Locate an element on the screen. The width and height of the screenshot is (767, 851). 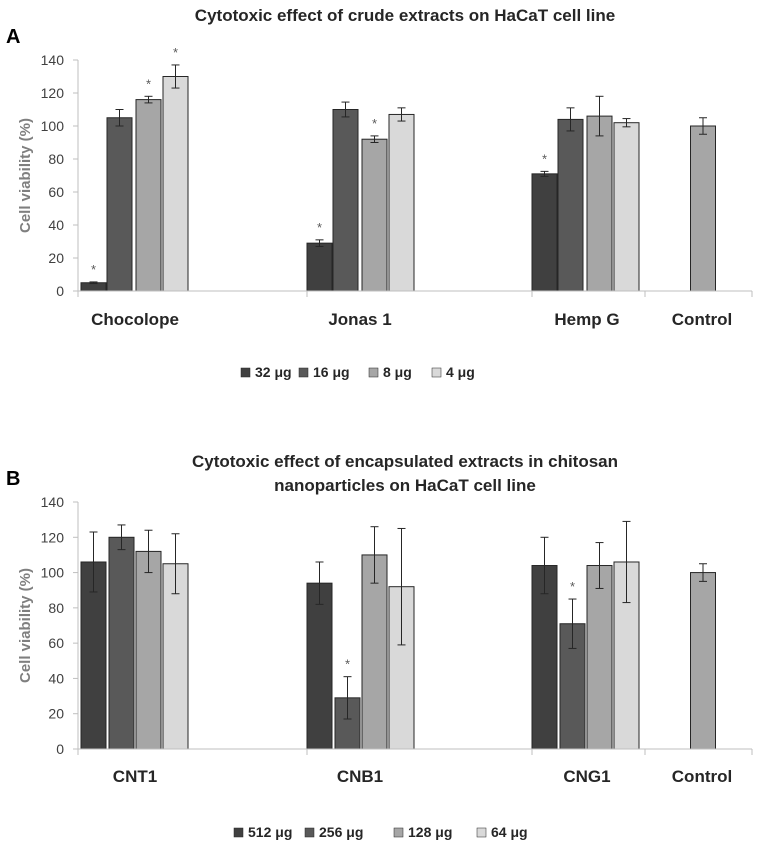
legend-label: 4 μg is located at coordinates (460, 372).